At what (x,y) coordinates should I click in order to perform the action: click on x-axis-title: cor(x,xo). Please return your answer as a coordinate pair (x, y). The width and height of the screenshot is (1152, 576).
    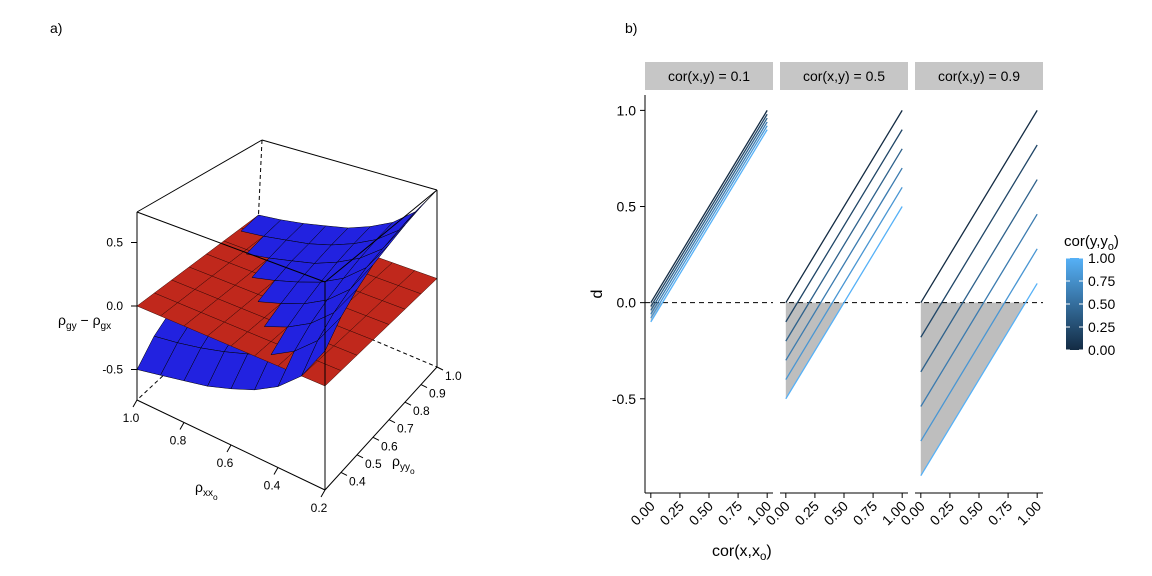
    Looking at the image, I should click on (742, 553).